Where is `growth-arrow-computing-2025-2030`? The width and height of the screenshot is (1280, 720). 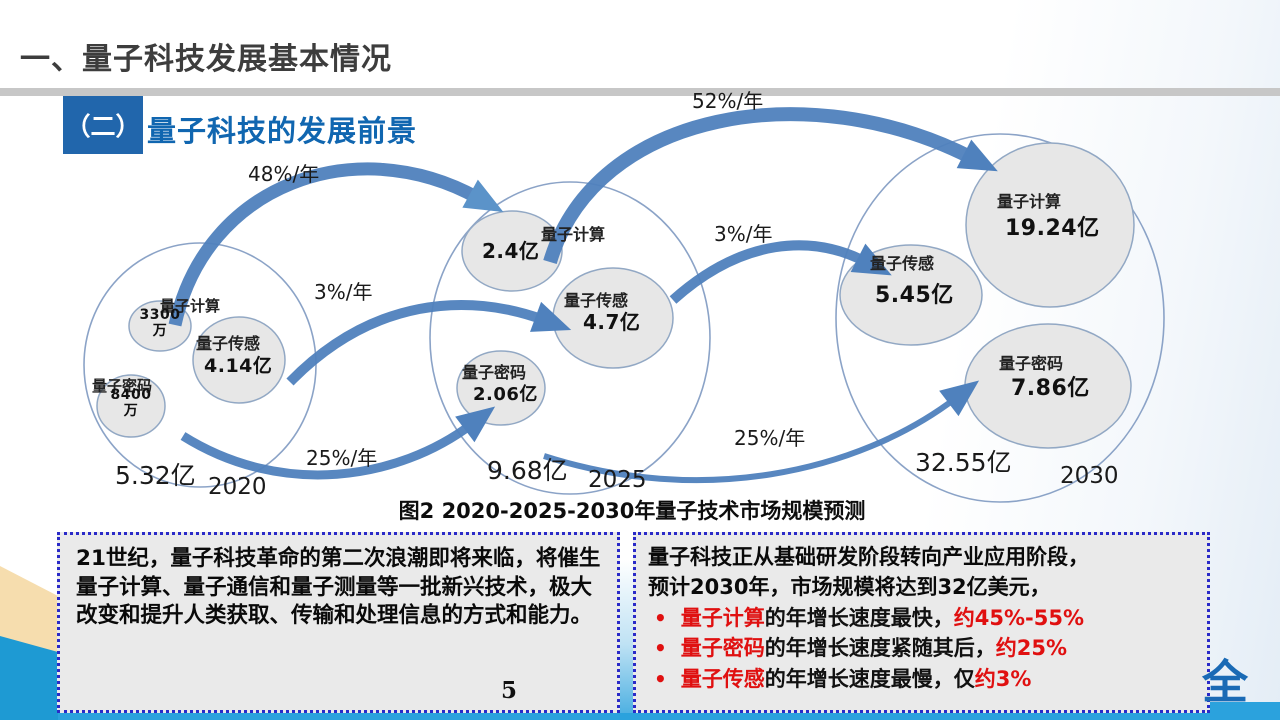 growth-arrow-computing-2025-2030 is located at coordinates (770, 185).